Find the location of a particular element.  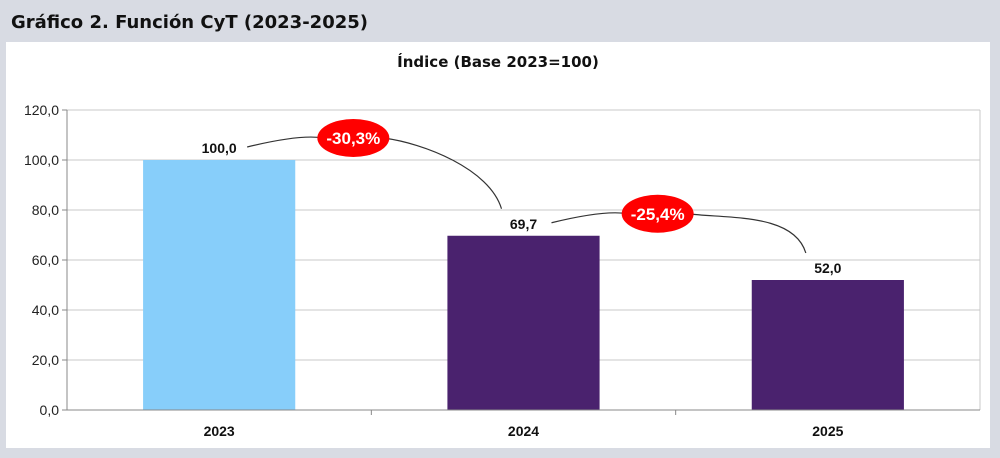

callout-label: -30,3% is located at coordinates (353, 138).